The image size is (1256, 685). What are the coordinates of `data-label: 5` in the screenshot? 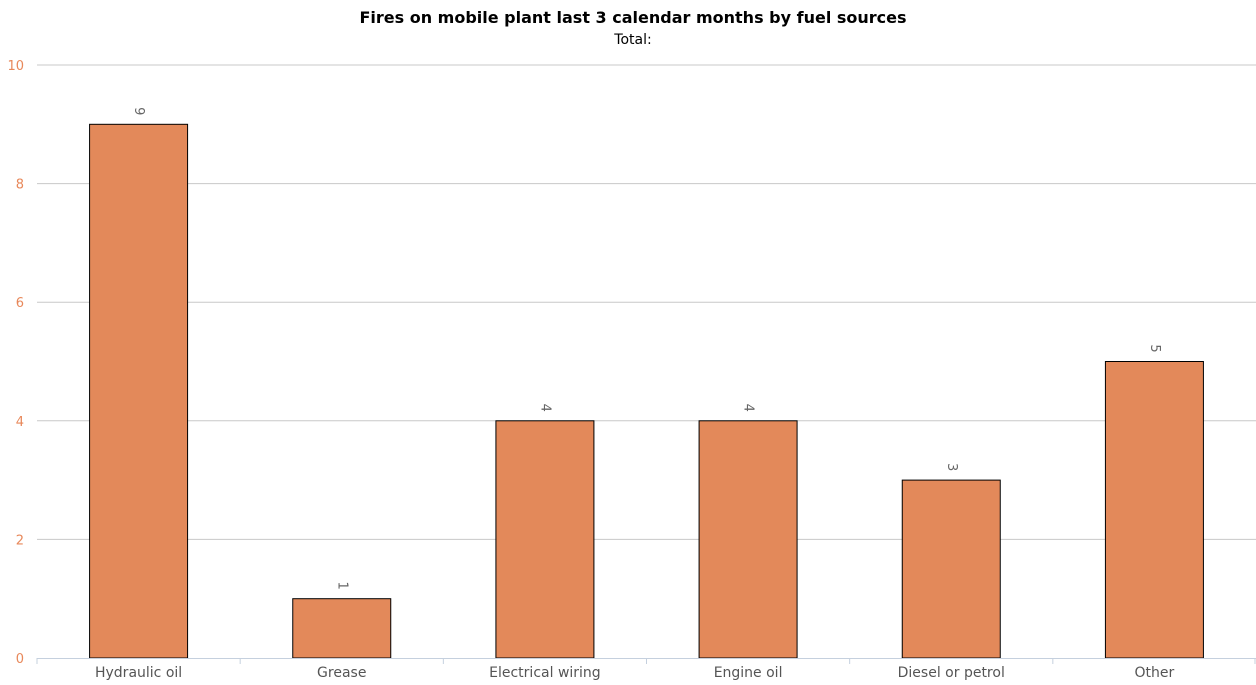 It's located at (1154, 348).